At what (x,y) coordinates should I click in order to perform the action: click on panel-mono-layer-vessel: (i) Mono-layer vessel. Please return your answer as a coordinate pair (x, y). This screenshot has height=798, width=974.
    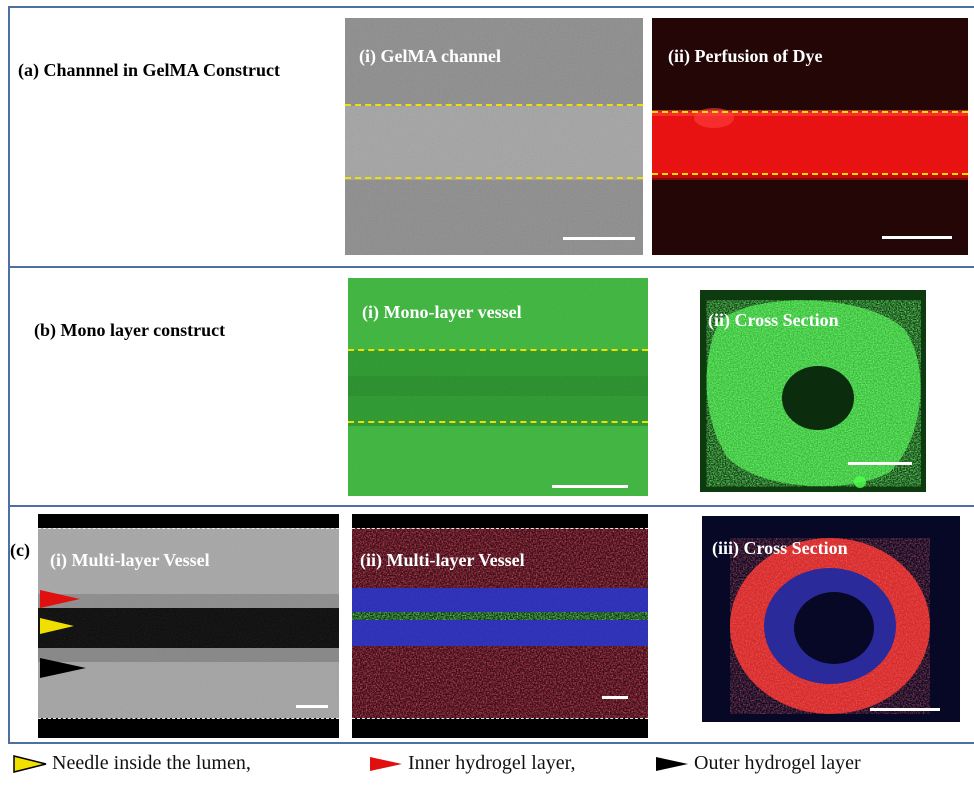
    Looking at the image, I should click on (498, 387).